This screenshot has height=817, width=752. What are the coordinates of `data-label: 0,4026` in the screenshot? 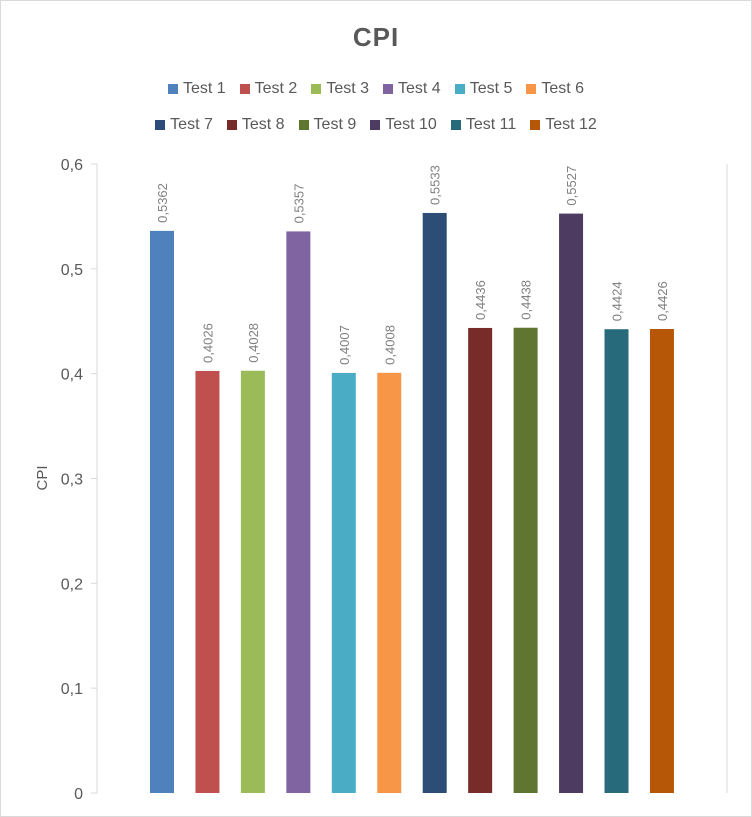 It's located at (207, 343).